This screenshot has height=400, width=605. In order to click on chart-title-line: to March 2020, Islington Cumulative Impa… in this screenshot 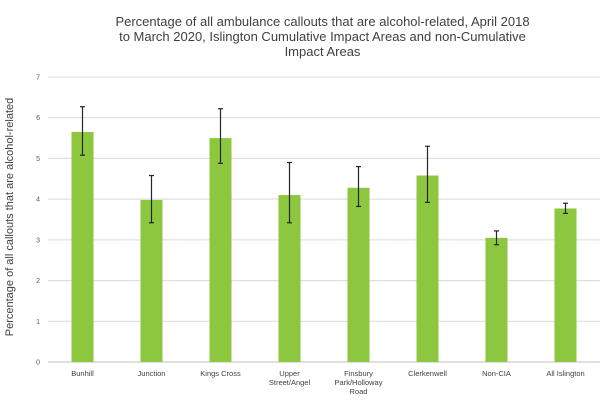, I will do `click(322, 36)`.